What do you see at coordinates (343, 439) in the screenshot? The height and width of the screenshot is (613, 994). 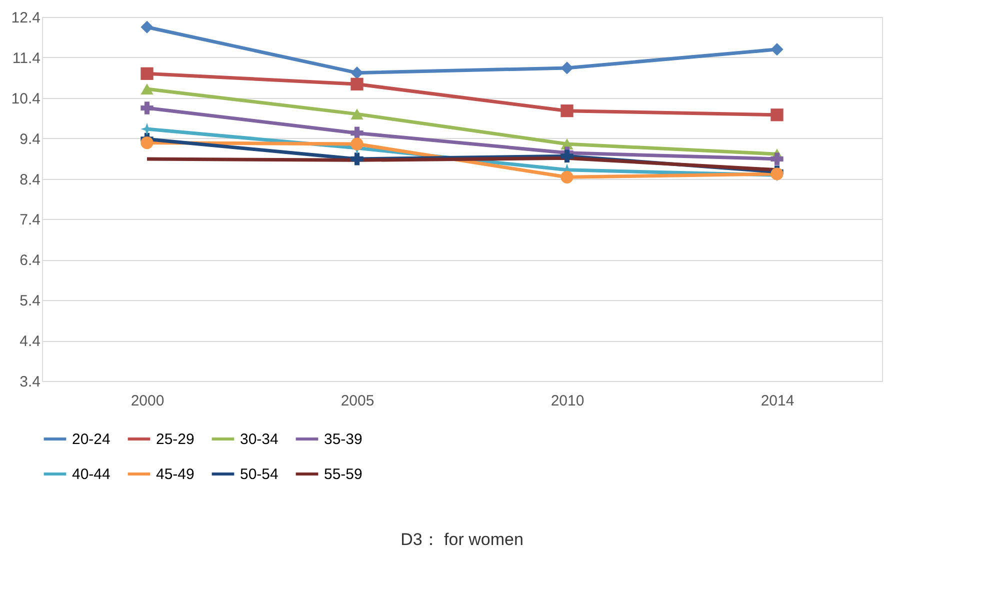 I see `legend-label: 35-39` at bounding box center [343, 439].